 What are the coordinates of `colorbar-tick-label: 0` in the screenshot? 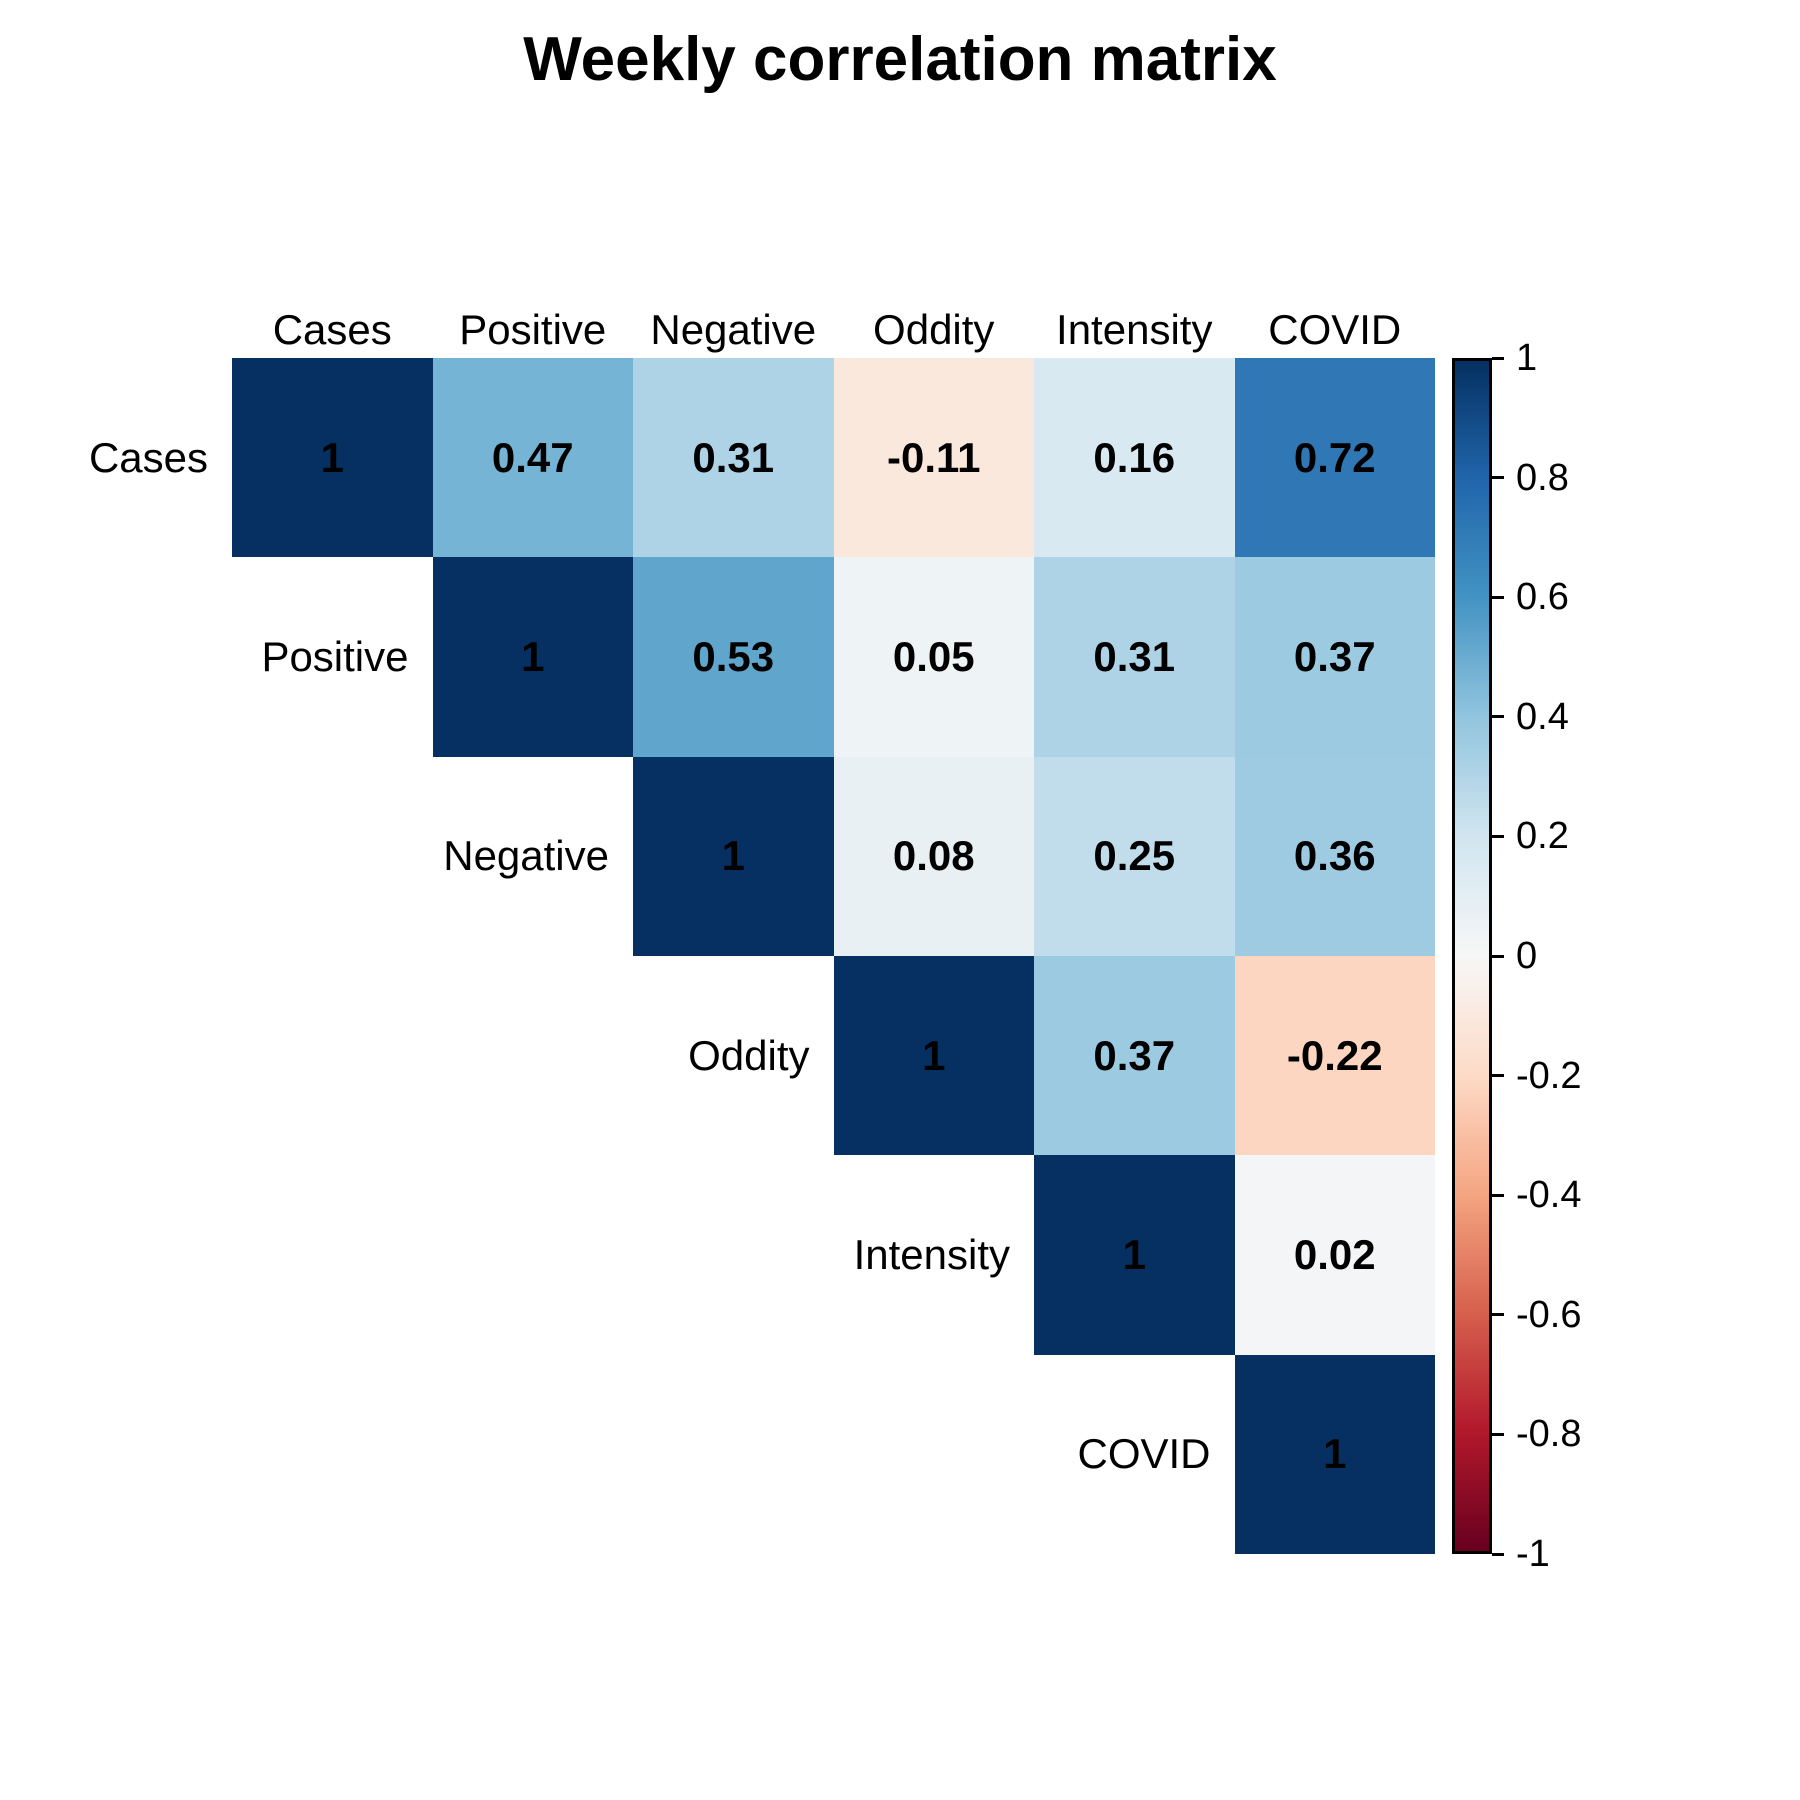 It's located at (1527, 956).